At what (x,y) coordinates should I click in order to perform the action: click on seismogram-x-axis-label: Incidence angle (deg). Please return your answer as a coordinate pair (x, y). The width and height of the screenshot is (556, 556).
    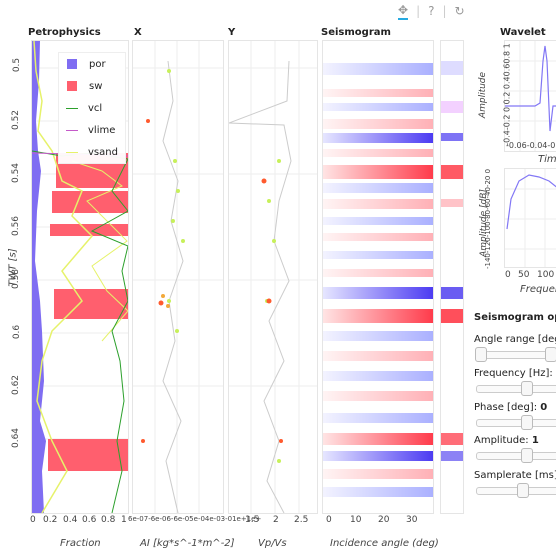
    Looking at the image, I should click on (384, 543).